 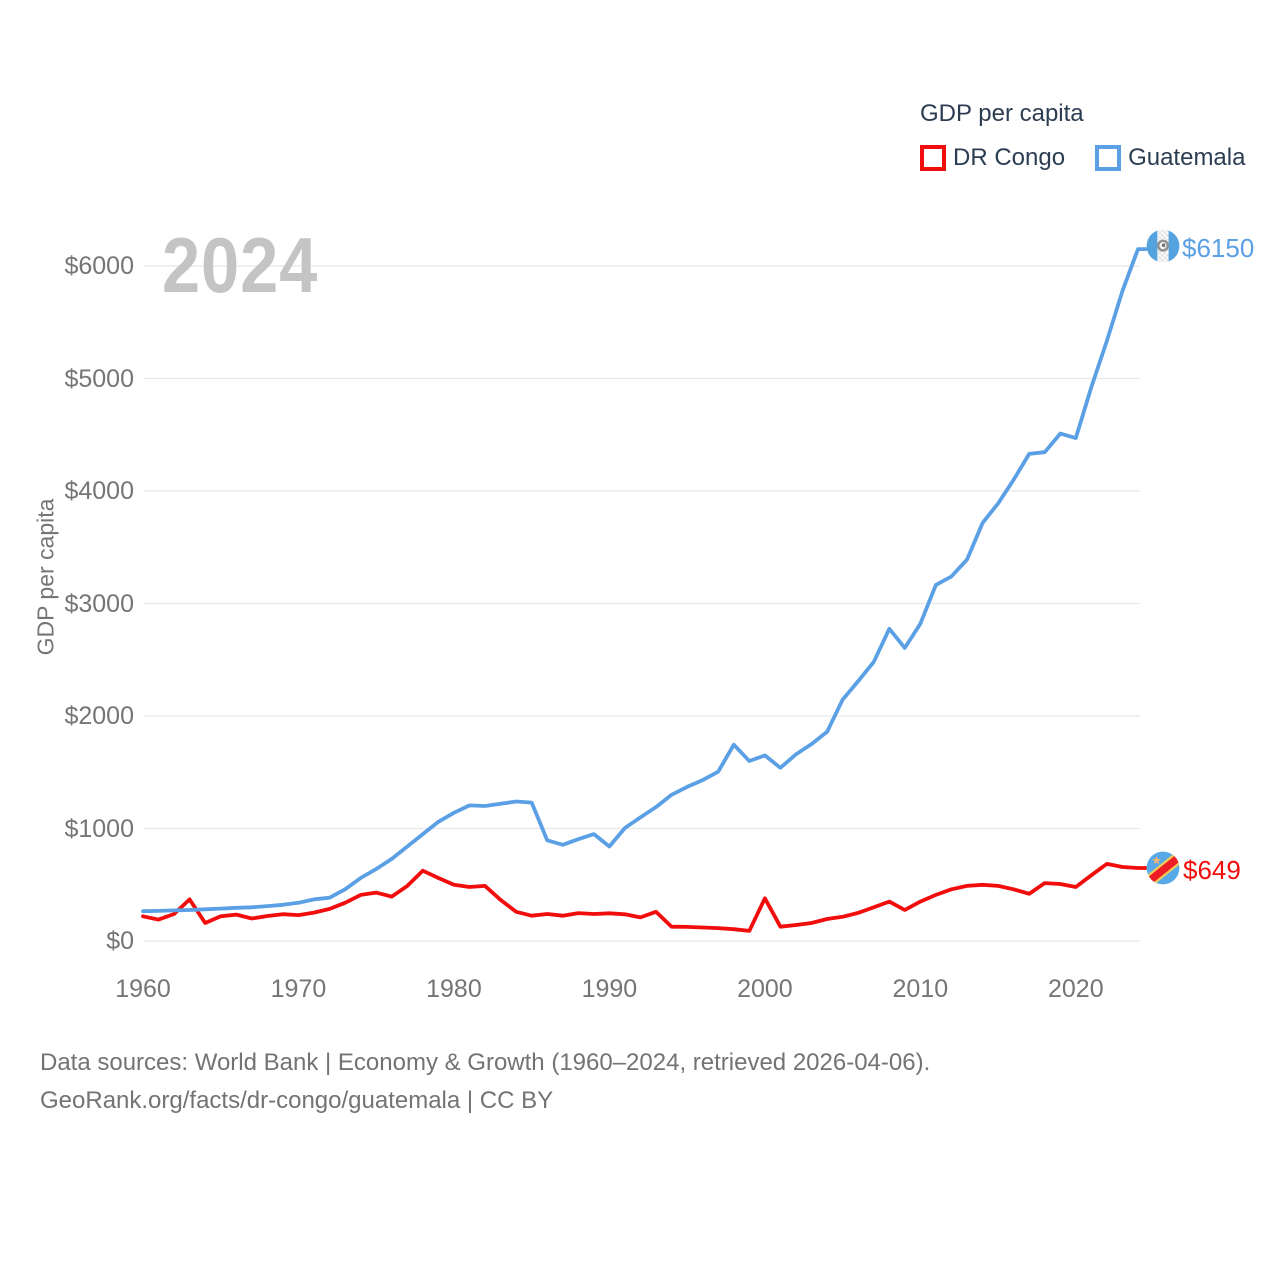 What do you see at coordinates (1076, 989) in the screenshot?
I see `x-tick-label: 2020` at bounding box center [1076, 989].